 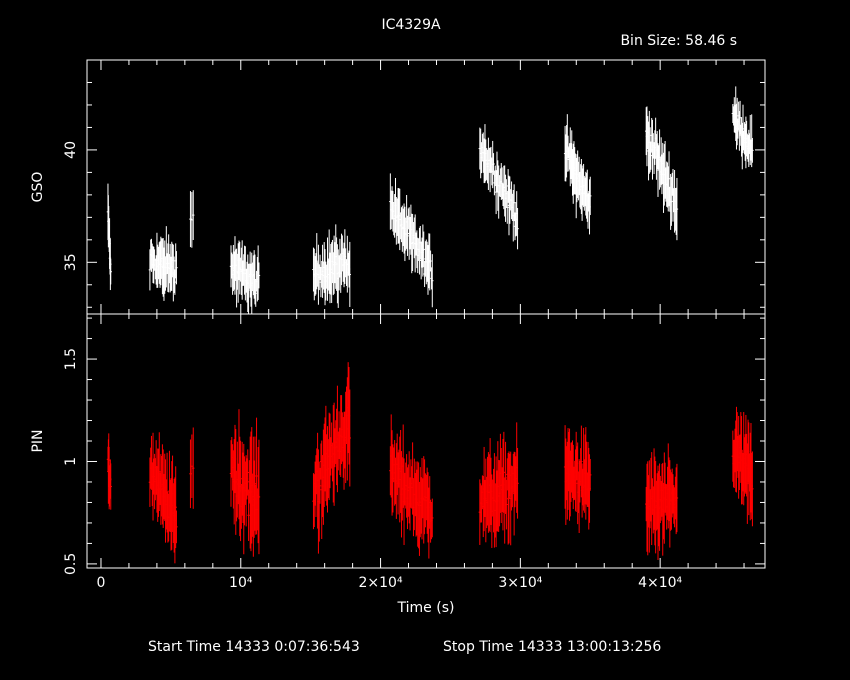 I want to click on x-tick-label: 4×10⁴, so click(x=660, y=583).